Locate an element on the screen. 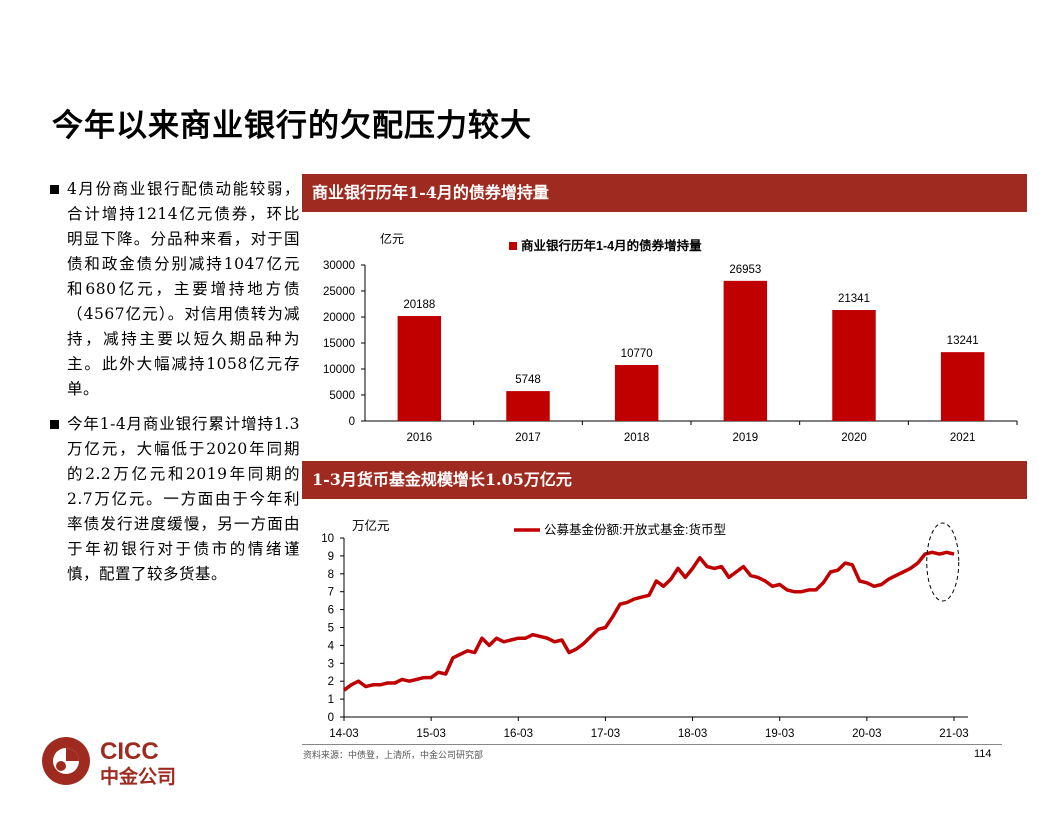 The image size is (1056, 816). bar-data-label: 10770 is located at coordinates (637, 354).